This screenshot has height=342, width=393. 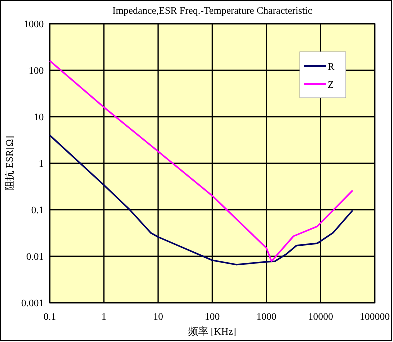 What do you see at coordinates (36, 71) in the screenshot?
I see `y-tick-label: 100` at bounding box center [36, 71].